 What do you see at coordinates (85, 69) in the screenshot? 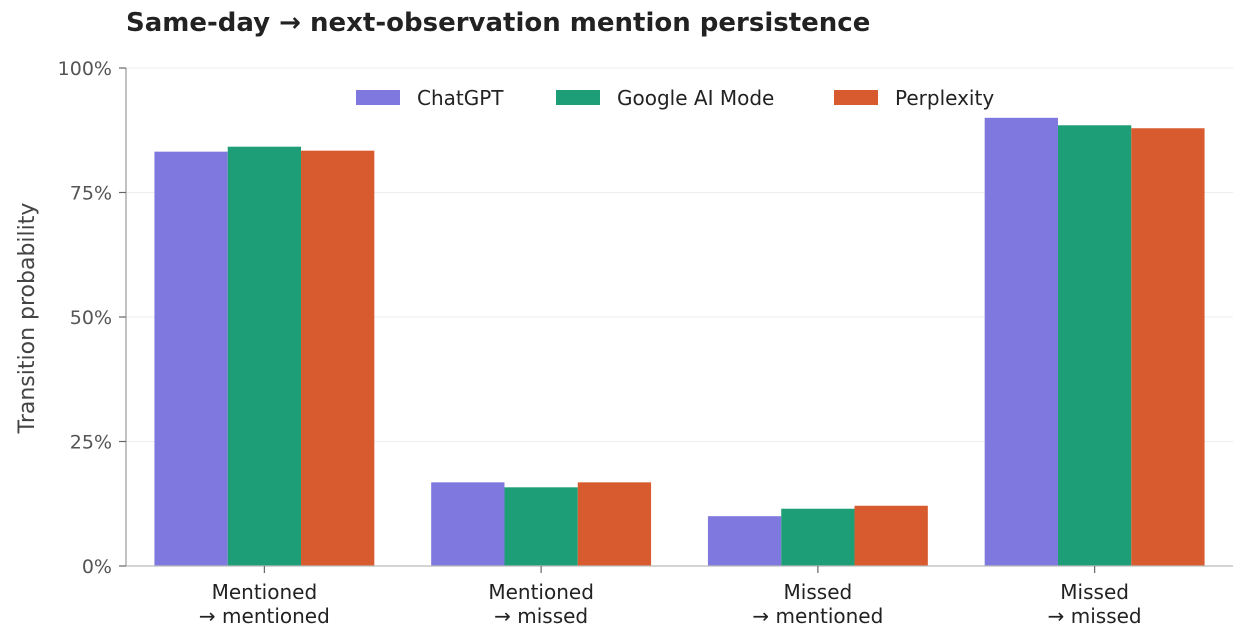
I see `y-tick-label: 100%` at bounding box center [85, 69].